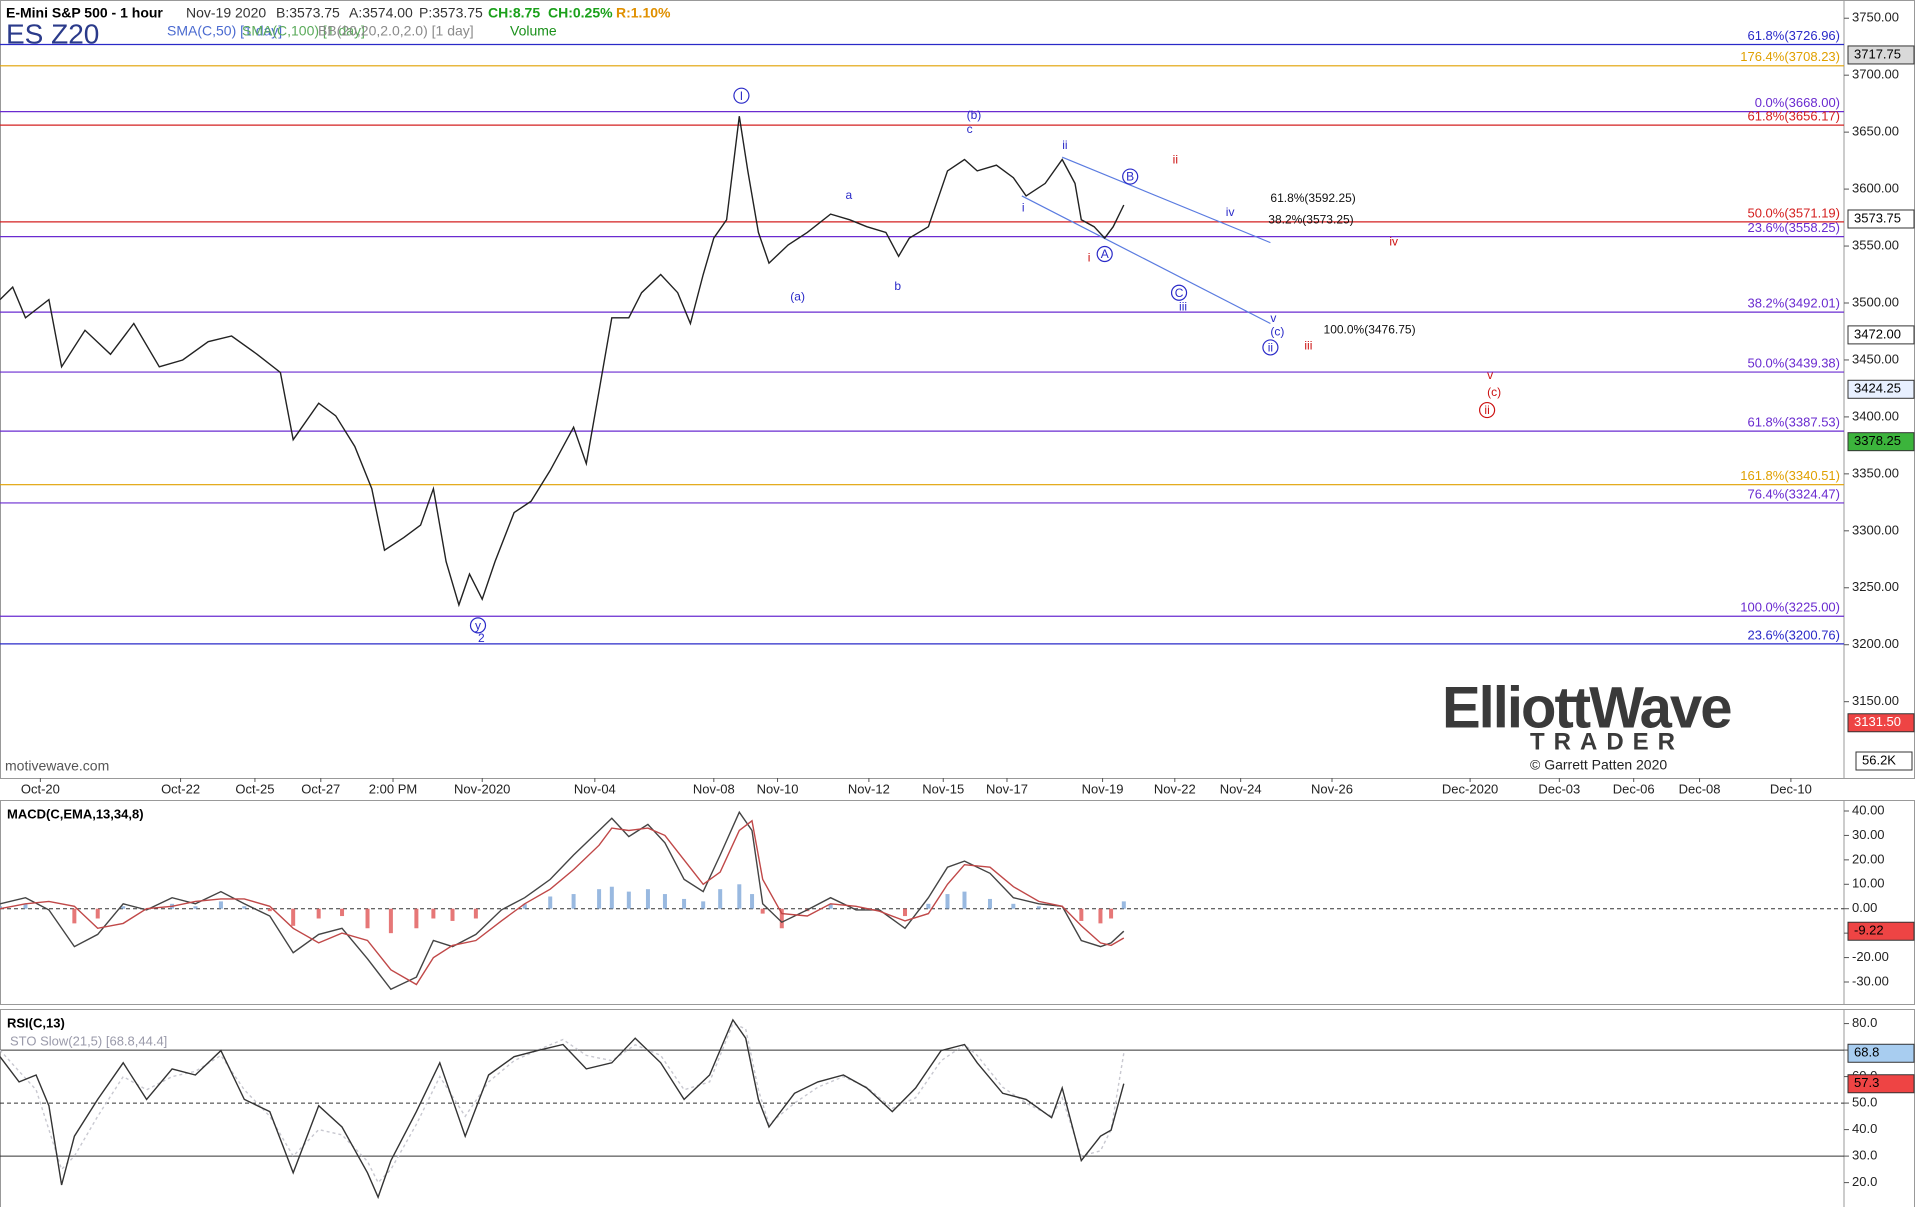 The image size is (1915, 1207). I want to click on wave-label: I, so click(741, 96).